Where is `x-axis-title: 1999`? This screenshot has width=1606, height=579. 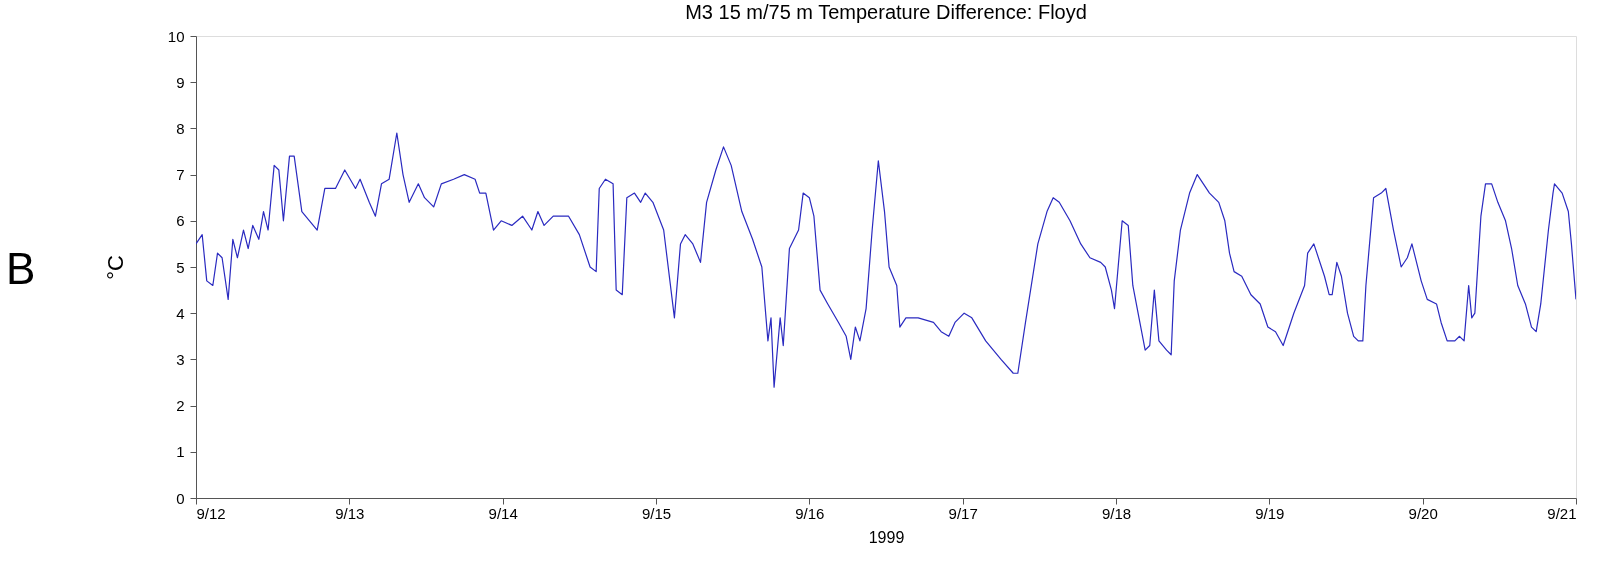 x-axis-title: 1999 is located at coordinates (886, 537).